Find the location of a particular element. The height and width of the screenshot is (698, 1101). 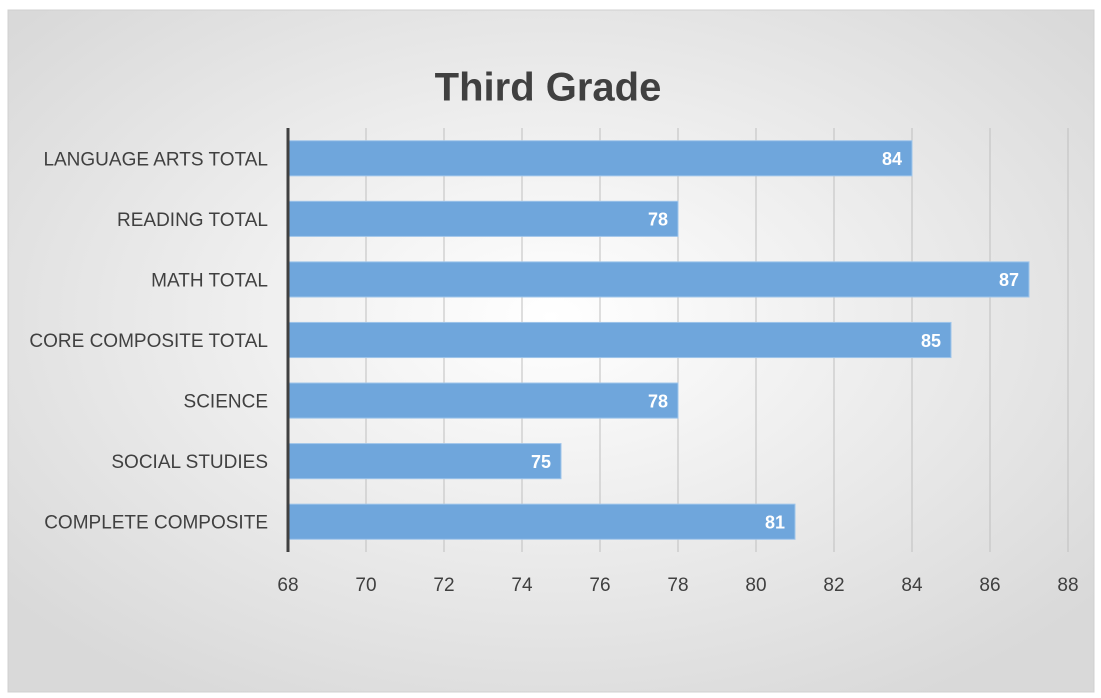

x-tick-label: 82 is located at coordinates (833, 585).